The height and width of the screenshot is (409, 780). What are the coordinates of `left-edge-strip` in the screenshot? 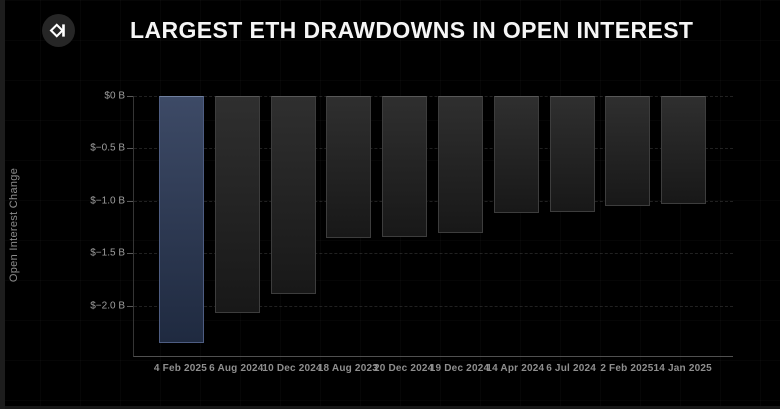 It's located at (2, 204).